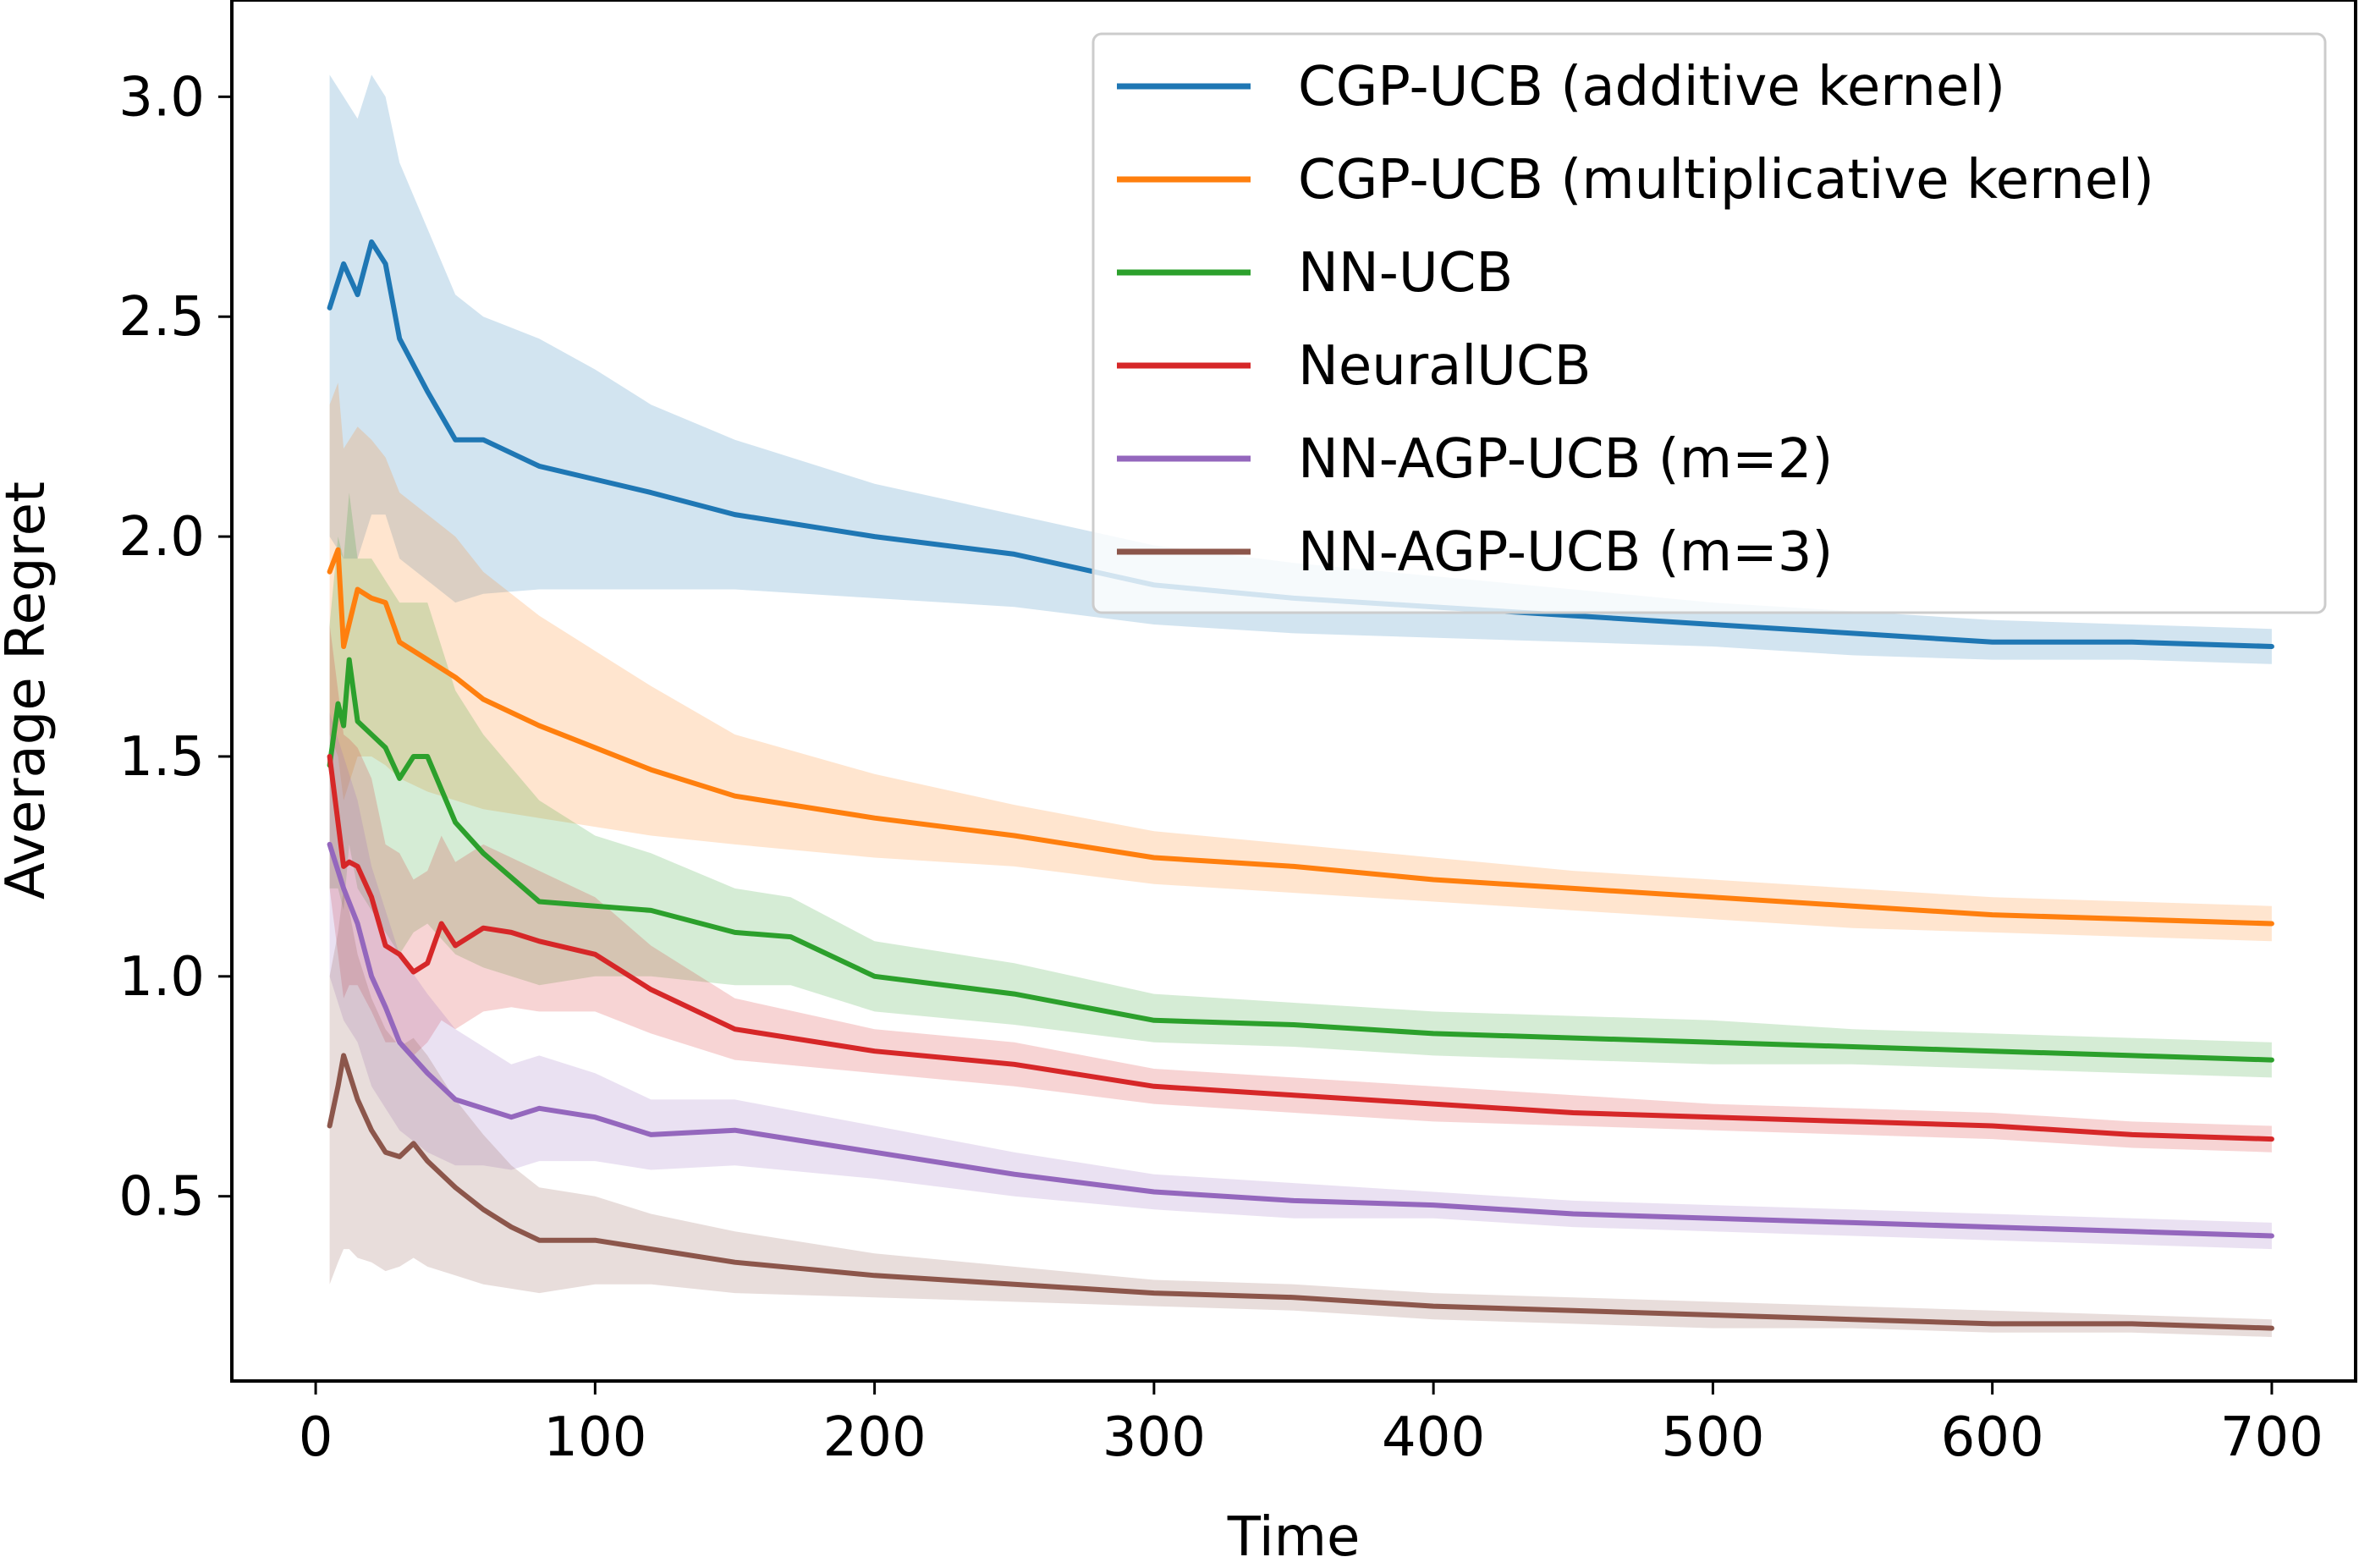  What do you see at coordinates (161, 1197) in the screenshot?
I see `y-tick-label-0: 0.5` at bounding box center [161, 1197].